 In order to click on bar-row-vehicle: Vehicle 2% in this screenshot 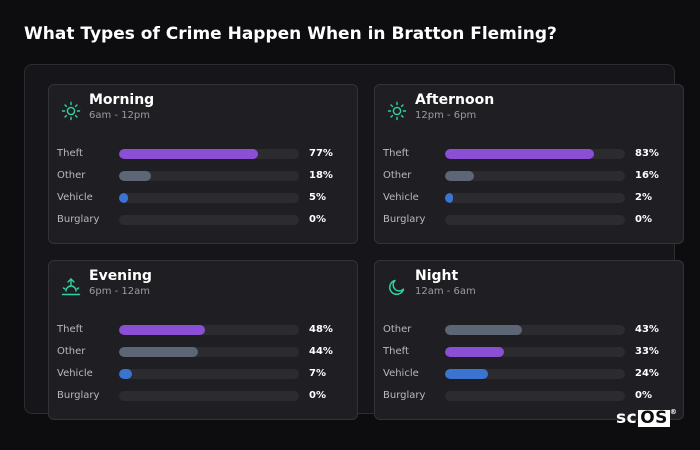, I will do `click(528, 198)`.